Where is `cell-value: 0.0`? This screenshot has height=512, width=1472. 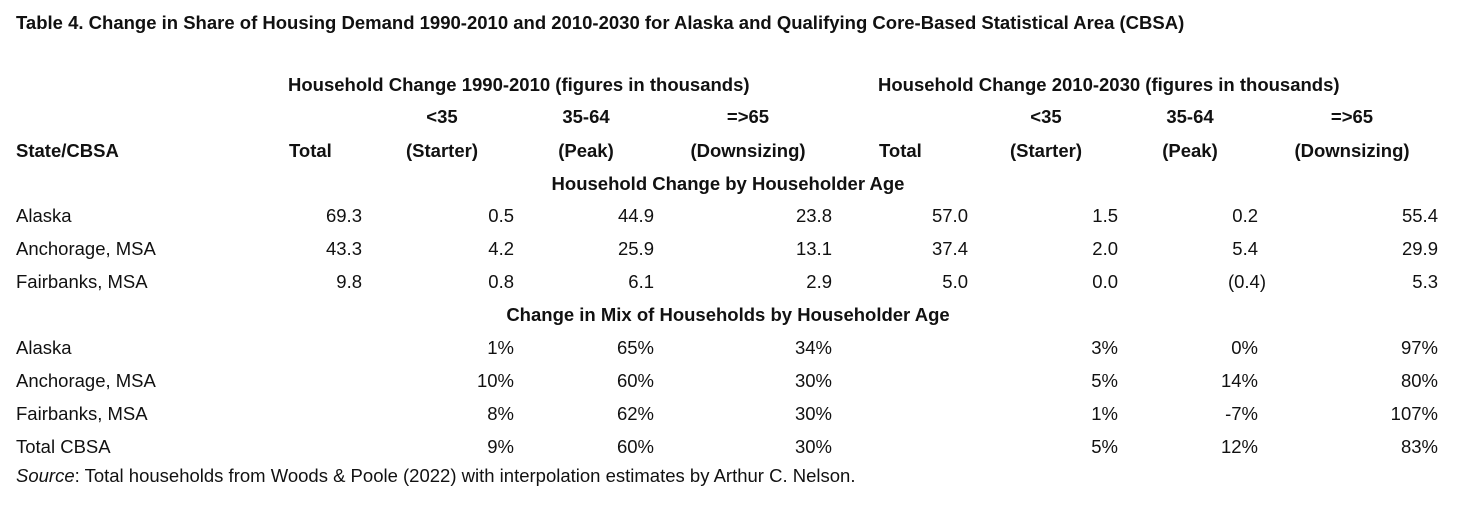 cell-value: 0.0 is located at coordinates (1105, 281).